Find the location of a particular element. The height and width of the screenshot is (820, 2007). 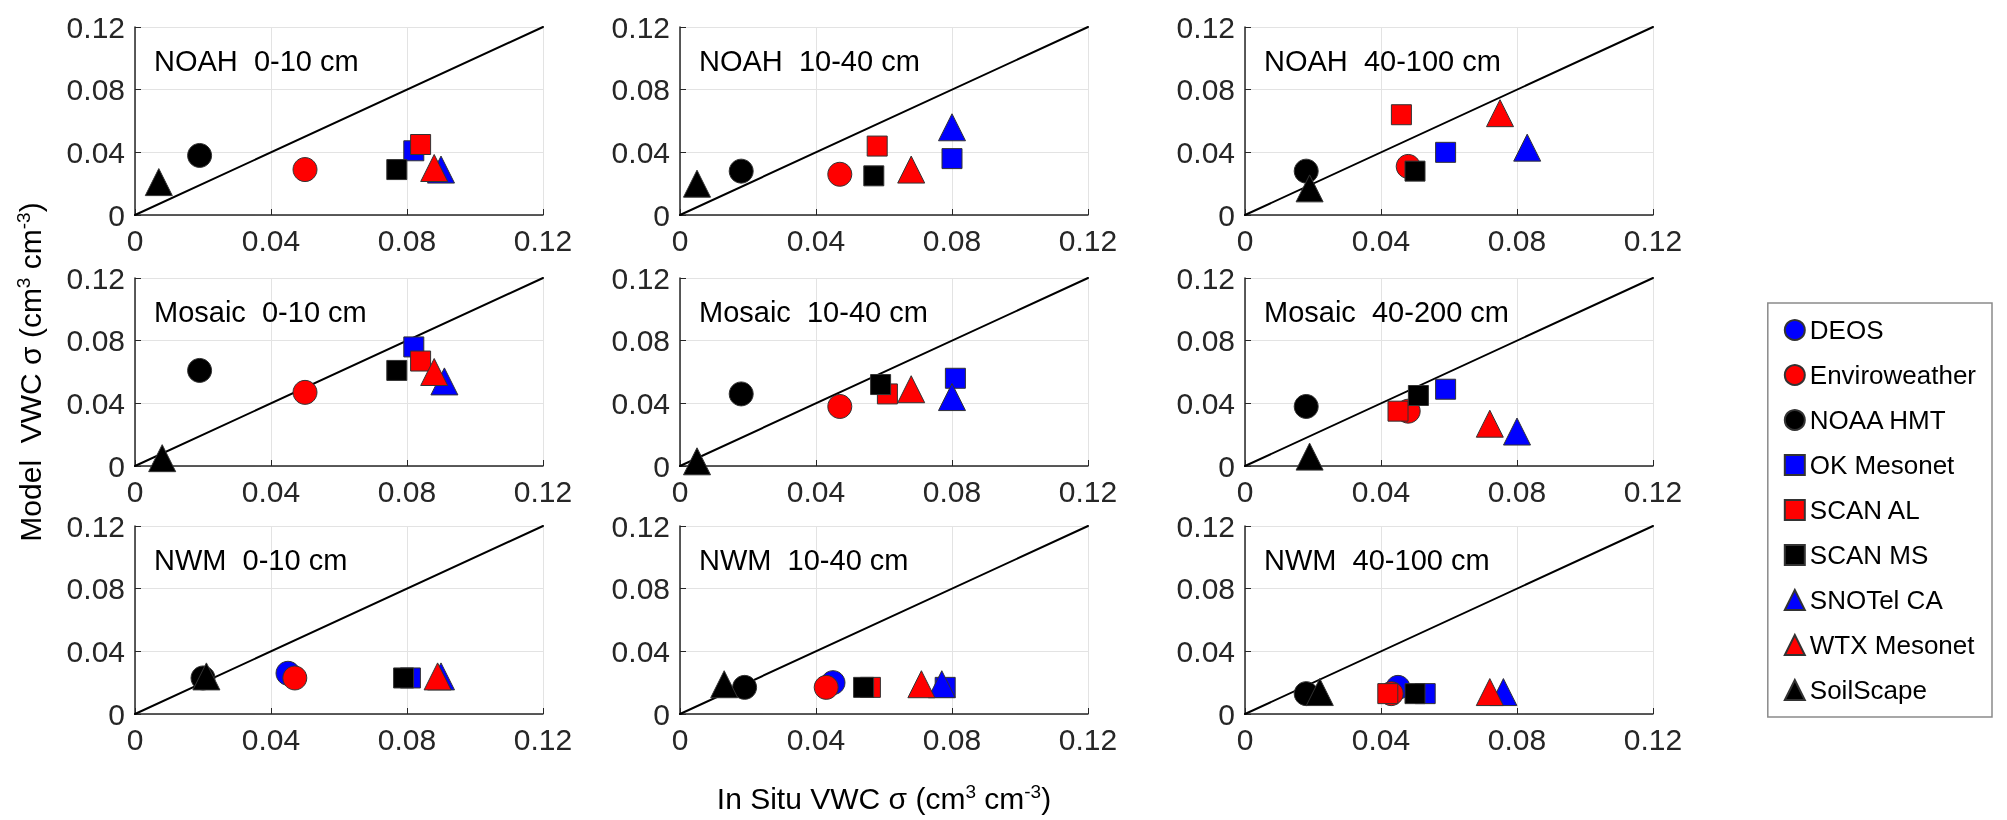

text: NWM 0-10 cm is located at coordinates (251, 559).